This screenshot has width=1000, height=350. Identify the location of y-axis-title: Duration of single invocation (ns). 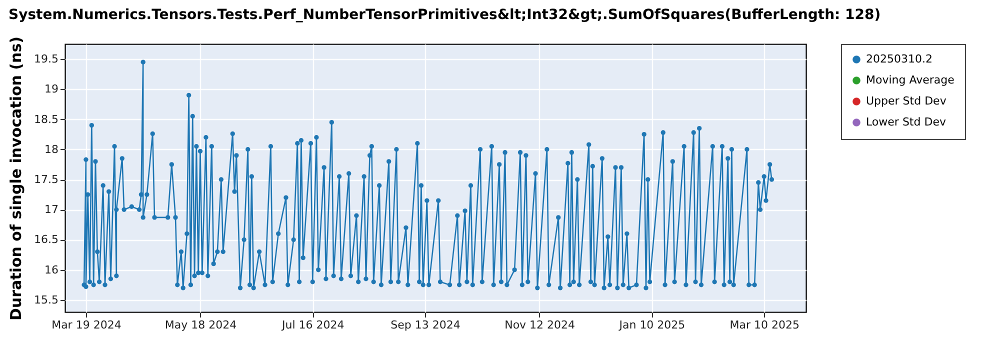
(16, 178).